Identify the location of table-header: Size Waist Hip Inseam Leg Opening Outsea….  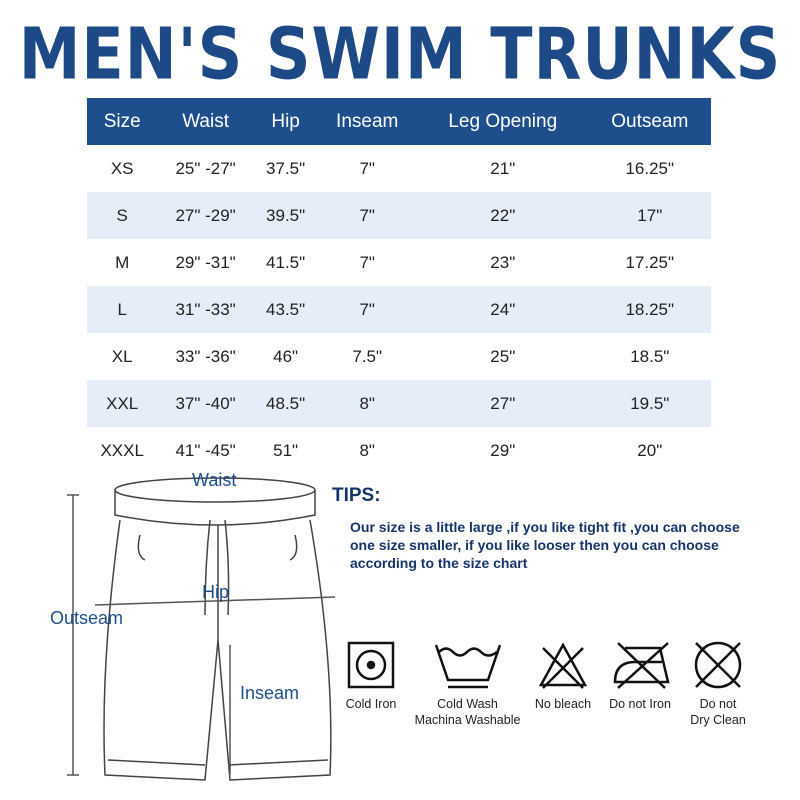
(399, 121).